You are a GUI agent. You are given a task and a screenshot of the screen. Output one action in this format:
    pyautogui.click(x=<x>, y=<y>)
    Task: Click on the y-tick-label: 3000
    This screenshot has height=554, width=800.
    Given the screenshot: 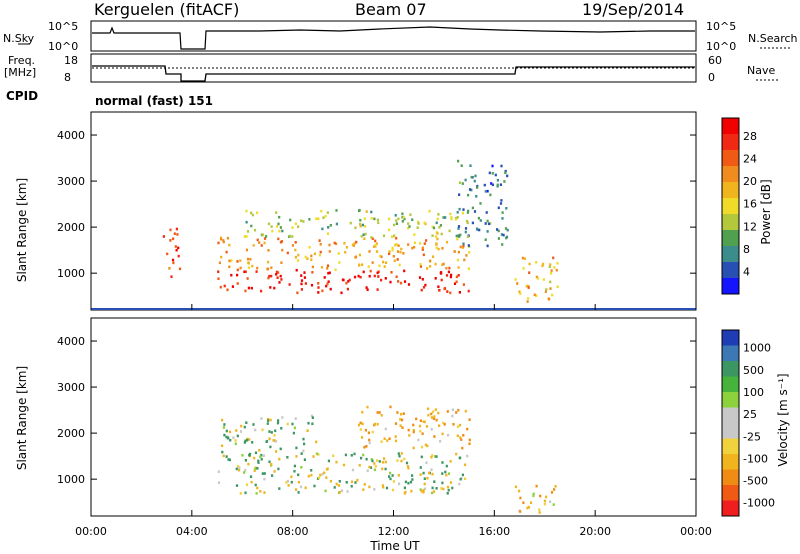 What is the action you would take?
    pyautogui.click(x=71, y=387)
    